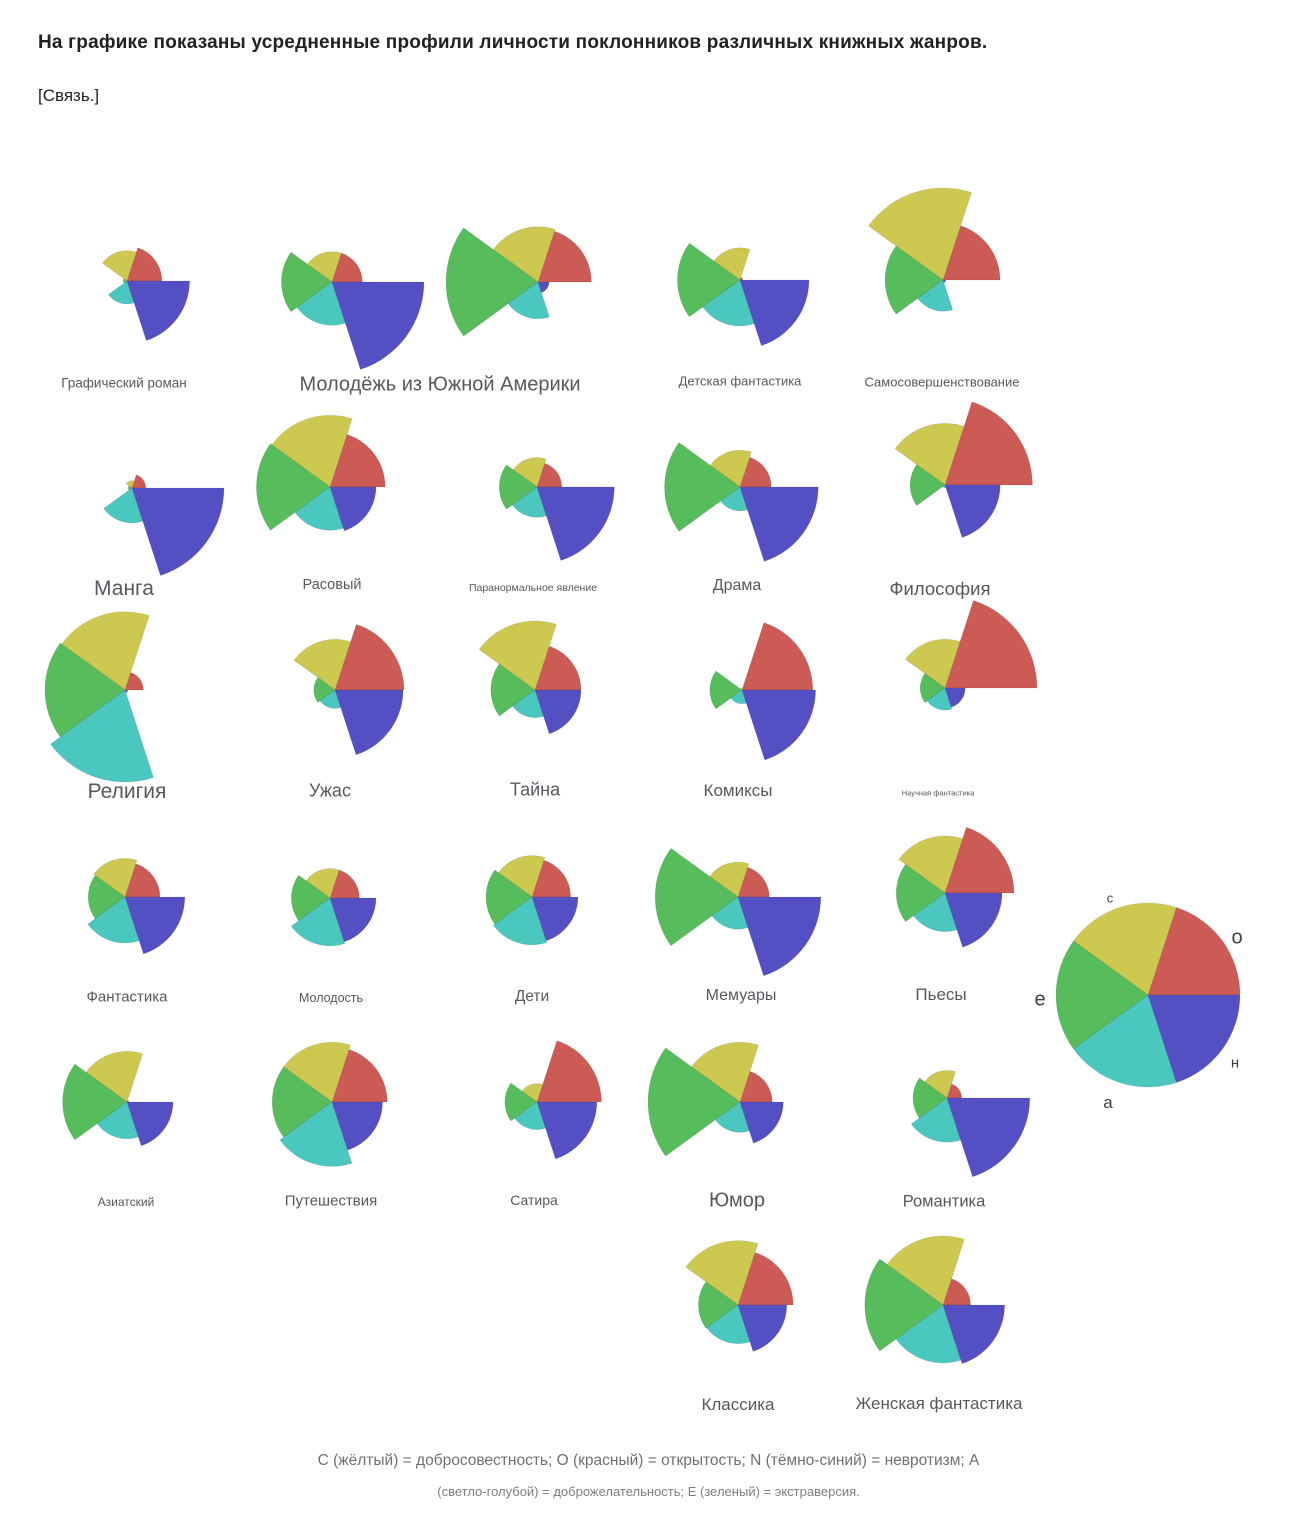  I want to click on genre-label: Манга, so click(124, 588).